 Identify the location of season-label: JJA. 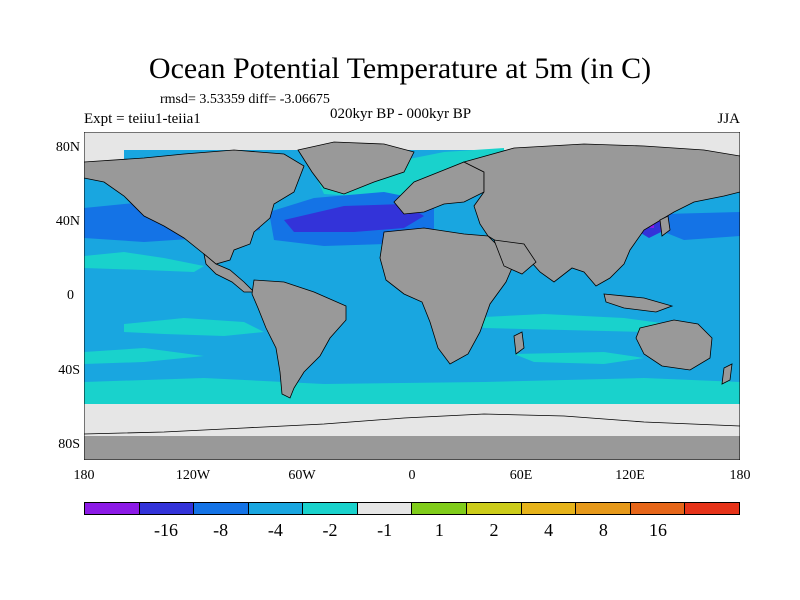
(728, 119).